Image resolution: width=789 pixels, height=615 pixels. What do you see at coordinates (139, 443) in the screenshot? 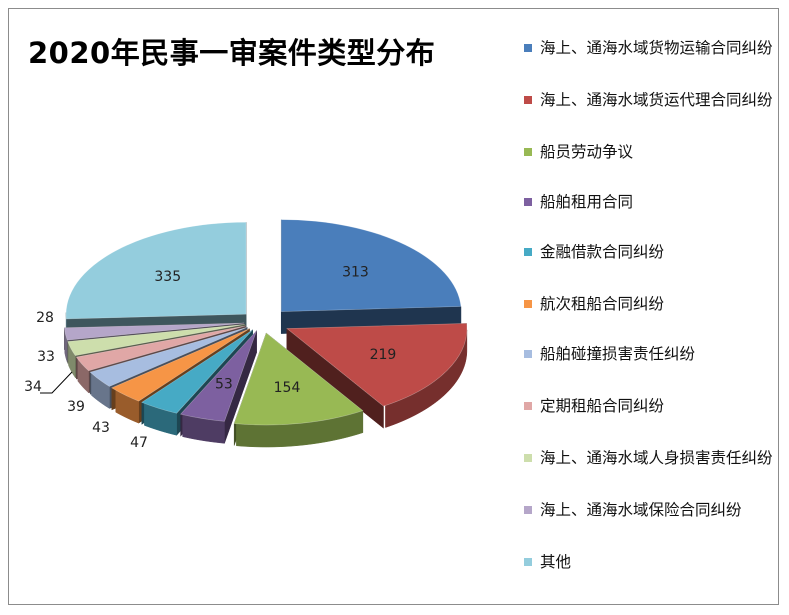
I see `data-label: 47` at bounding box center [139, 443].